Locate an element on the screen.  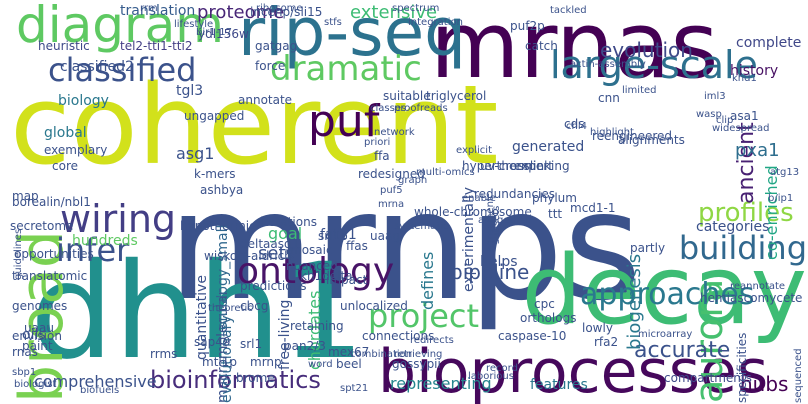
word-cloud-word: bioprocesses is located at coordinates (573, 370).